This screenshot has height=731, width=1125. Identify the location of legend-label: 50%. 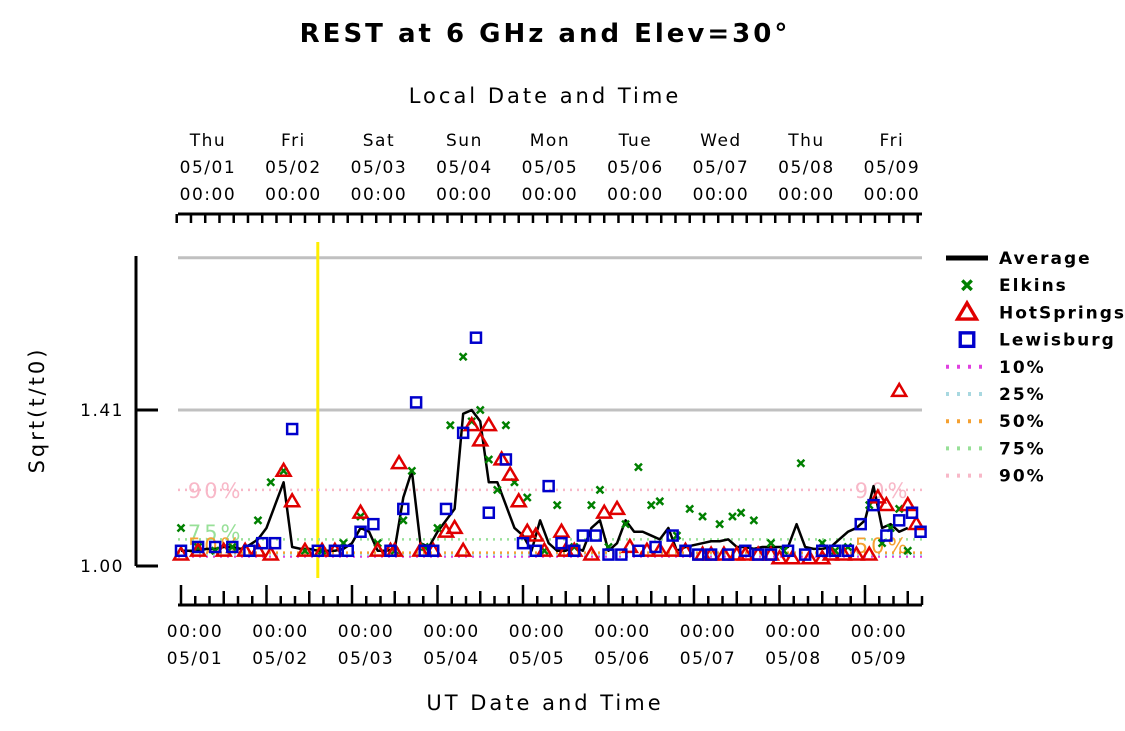
(1022, 422).